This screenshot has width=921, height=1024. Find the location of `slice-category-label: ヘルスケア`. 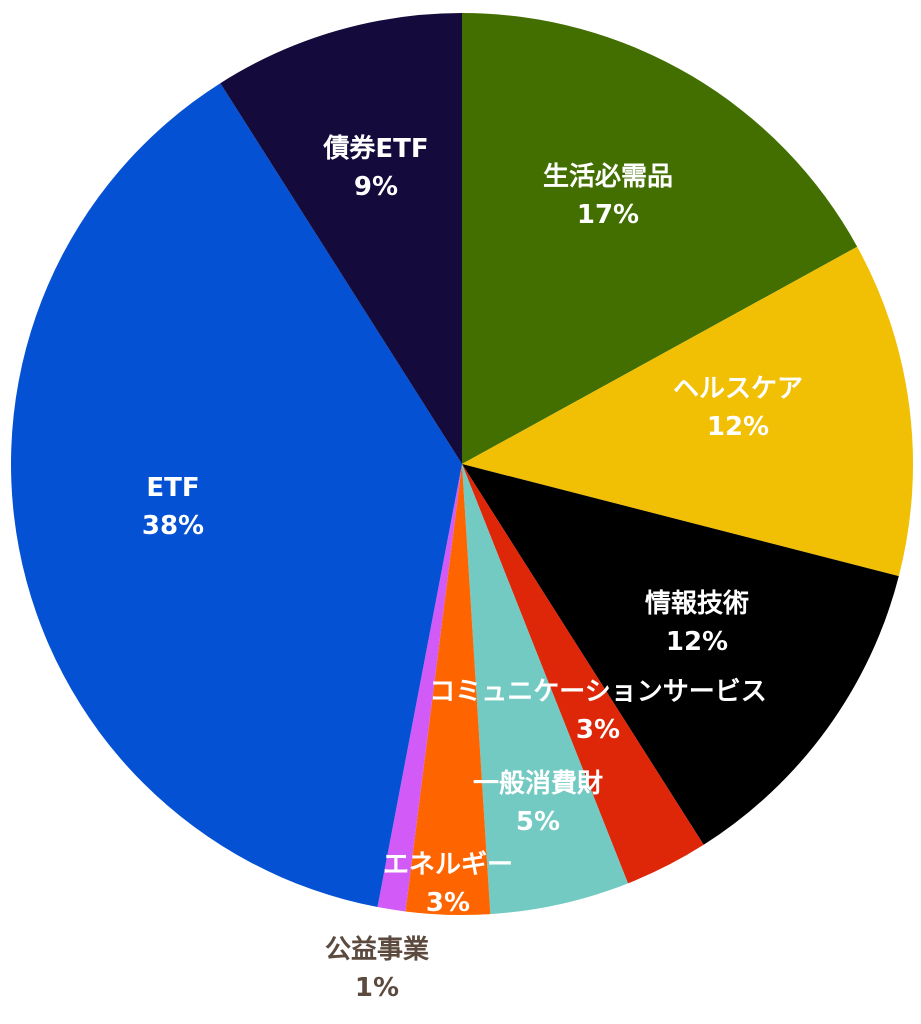

slice-category-label: ヘルスケア is located at coordinates (738, 389).